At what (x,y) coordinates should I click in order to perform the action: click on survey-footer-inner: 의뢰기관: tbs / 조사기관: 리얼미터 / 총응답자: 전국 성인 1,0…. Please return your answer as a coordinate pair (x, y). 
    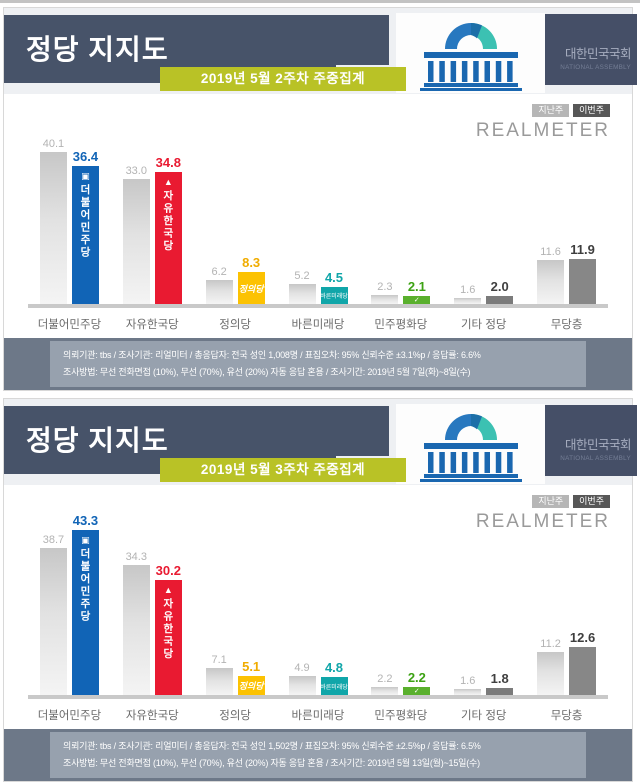
    Looking at the image, I should click on (318, 364).